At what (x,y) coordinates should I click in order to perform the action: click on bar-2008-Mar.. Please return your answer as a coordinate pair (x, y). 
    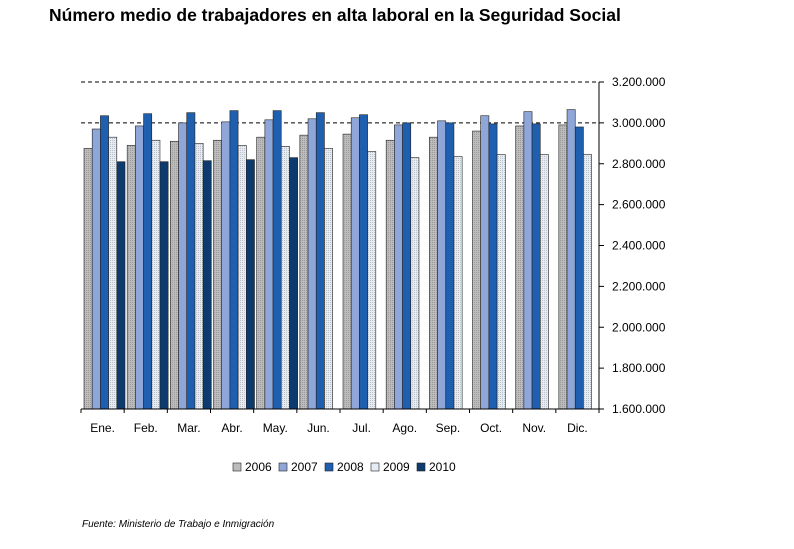
    Looking at the image, I should click on (191, 261).